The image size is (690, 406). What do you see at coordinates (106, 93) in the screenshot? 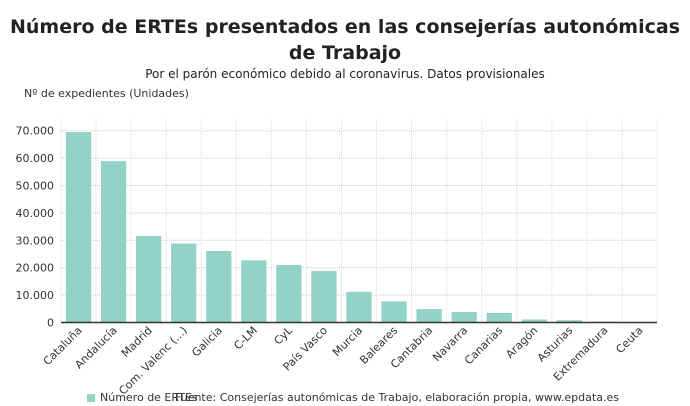
I see `y-axis-label: Nº de expedientes (Unidades)` at bounding box center [106, 93].